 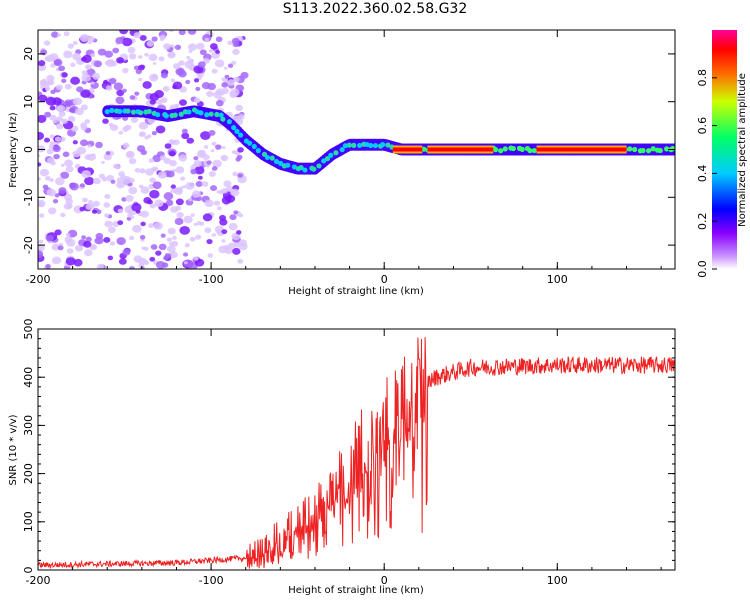 I want to click on colorbar-ticks: 0.0 0.2 0.4 0.6 0.8, so click(x=706, y=173).